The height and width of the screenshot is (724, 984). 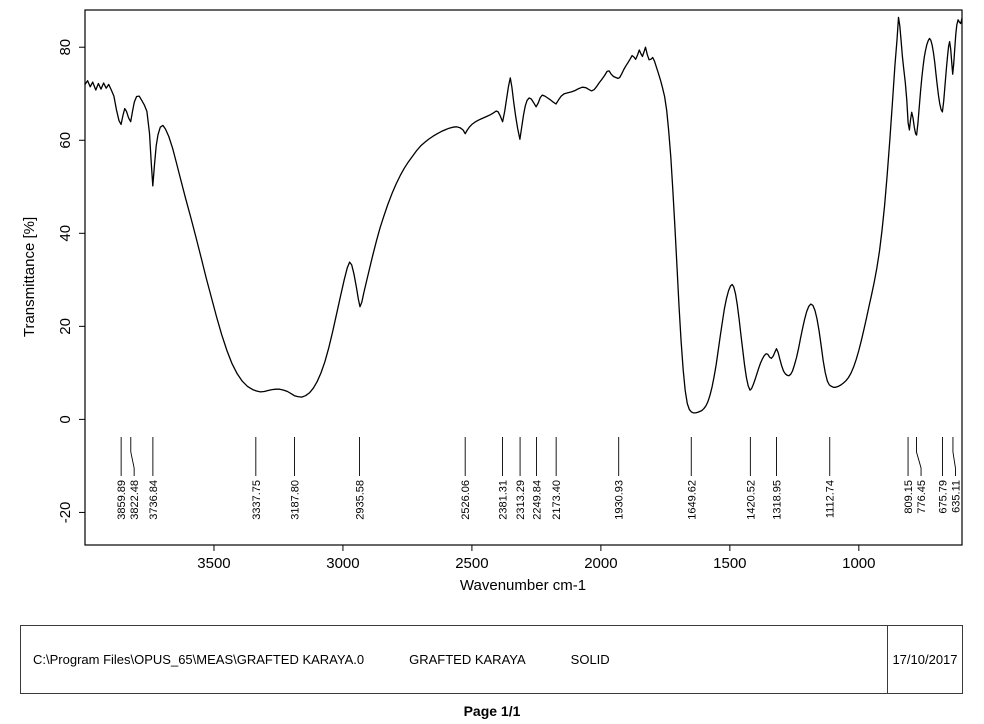 I want to click on y-tick-label: 40, so click(x=65, y=233).